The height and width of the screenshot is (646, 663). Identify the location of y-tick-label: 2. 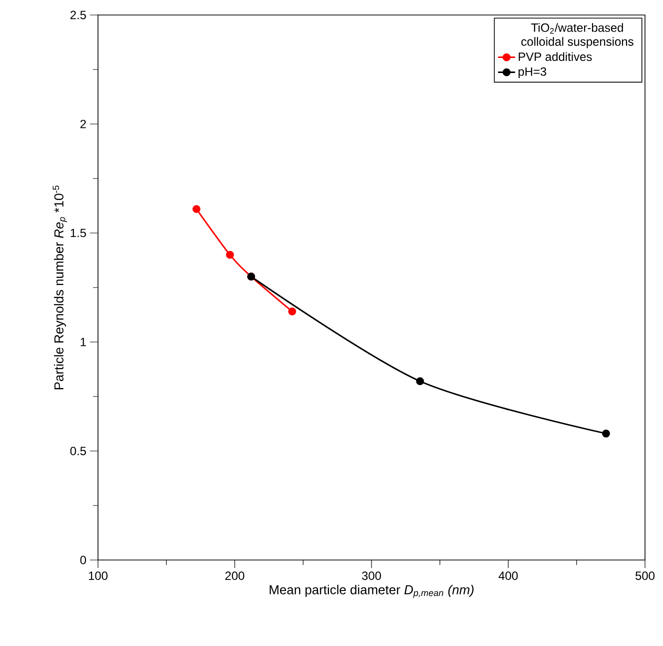
(83, 124).